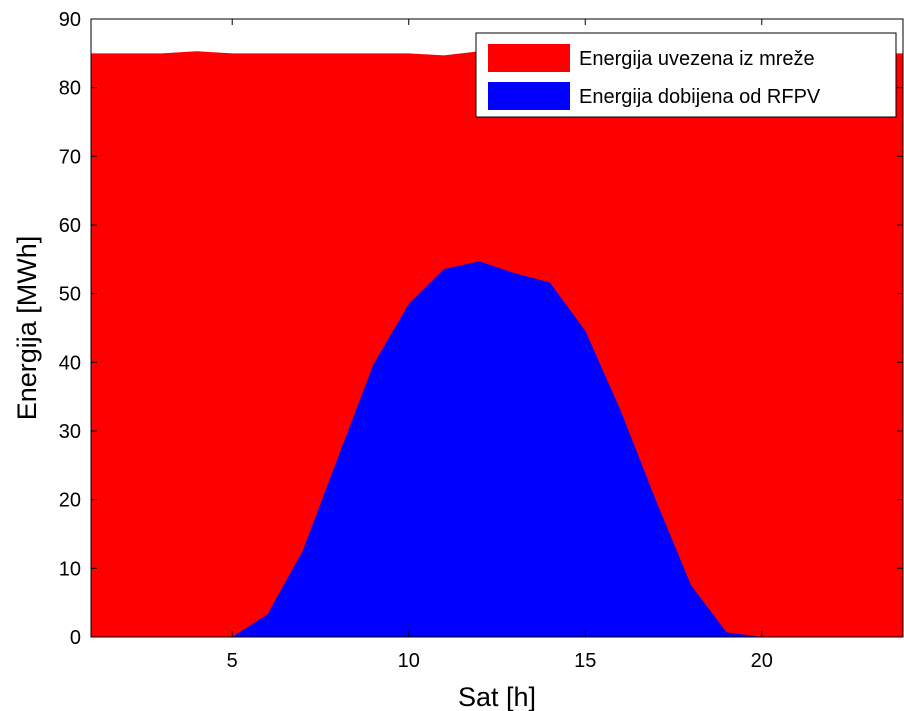  What do you see at coordinates (27, 328) in the screenshot?
I see `y-axis-label: Energija [MWh]` at bounding box center [27, 328].